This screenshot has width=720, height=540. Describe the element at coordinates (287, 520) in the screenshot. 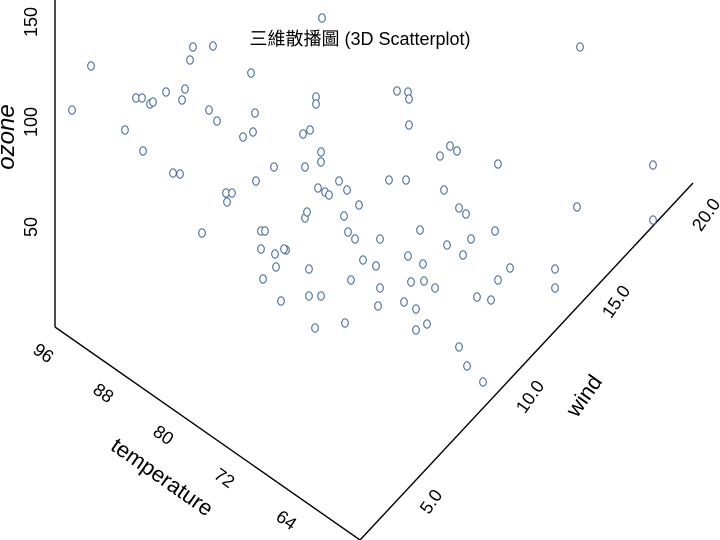

I see `temperature-tick-label: 64` at that location.